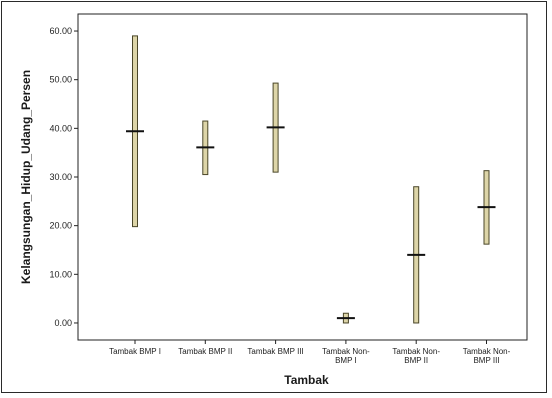  I want to click on x-tick-label-line: BMP II, so click(416, 360).